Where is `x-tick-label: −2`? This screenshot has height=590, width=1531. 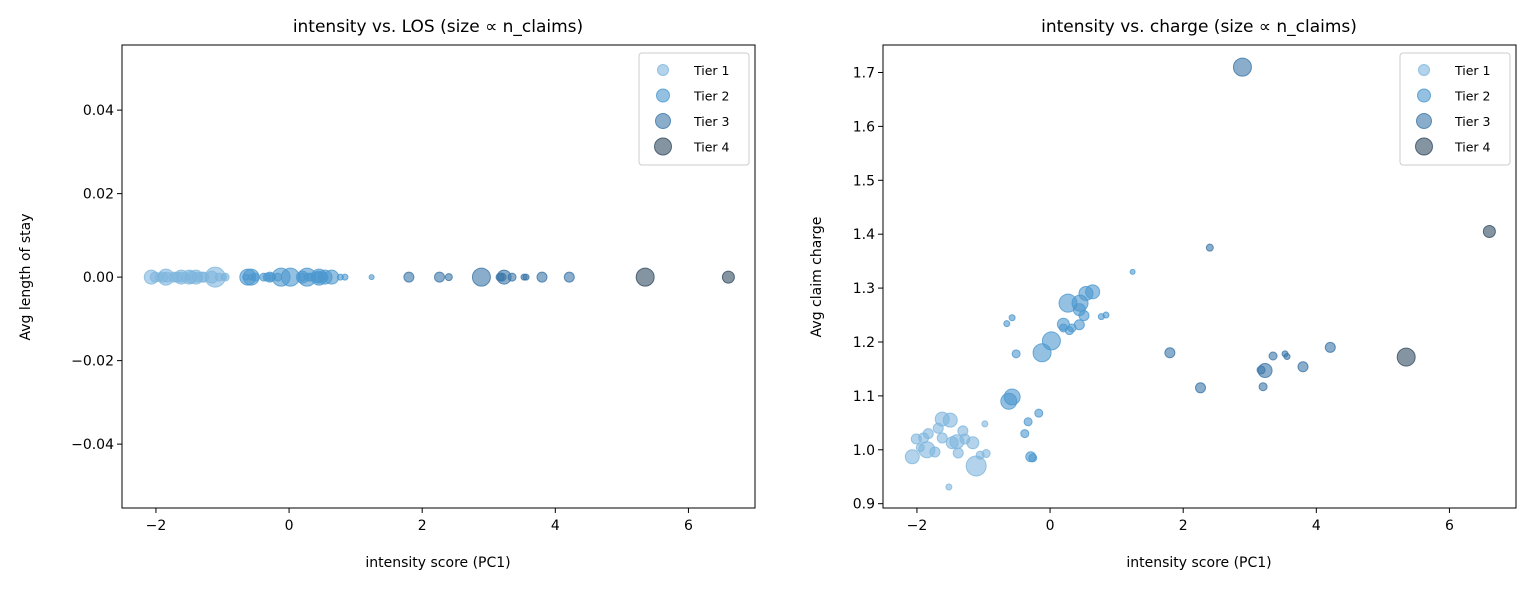
x-tick-label: −2 is located at coordinates (156, 526).